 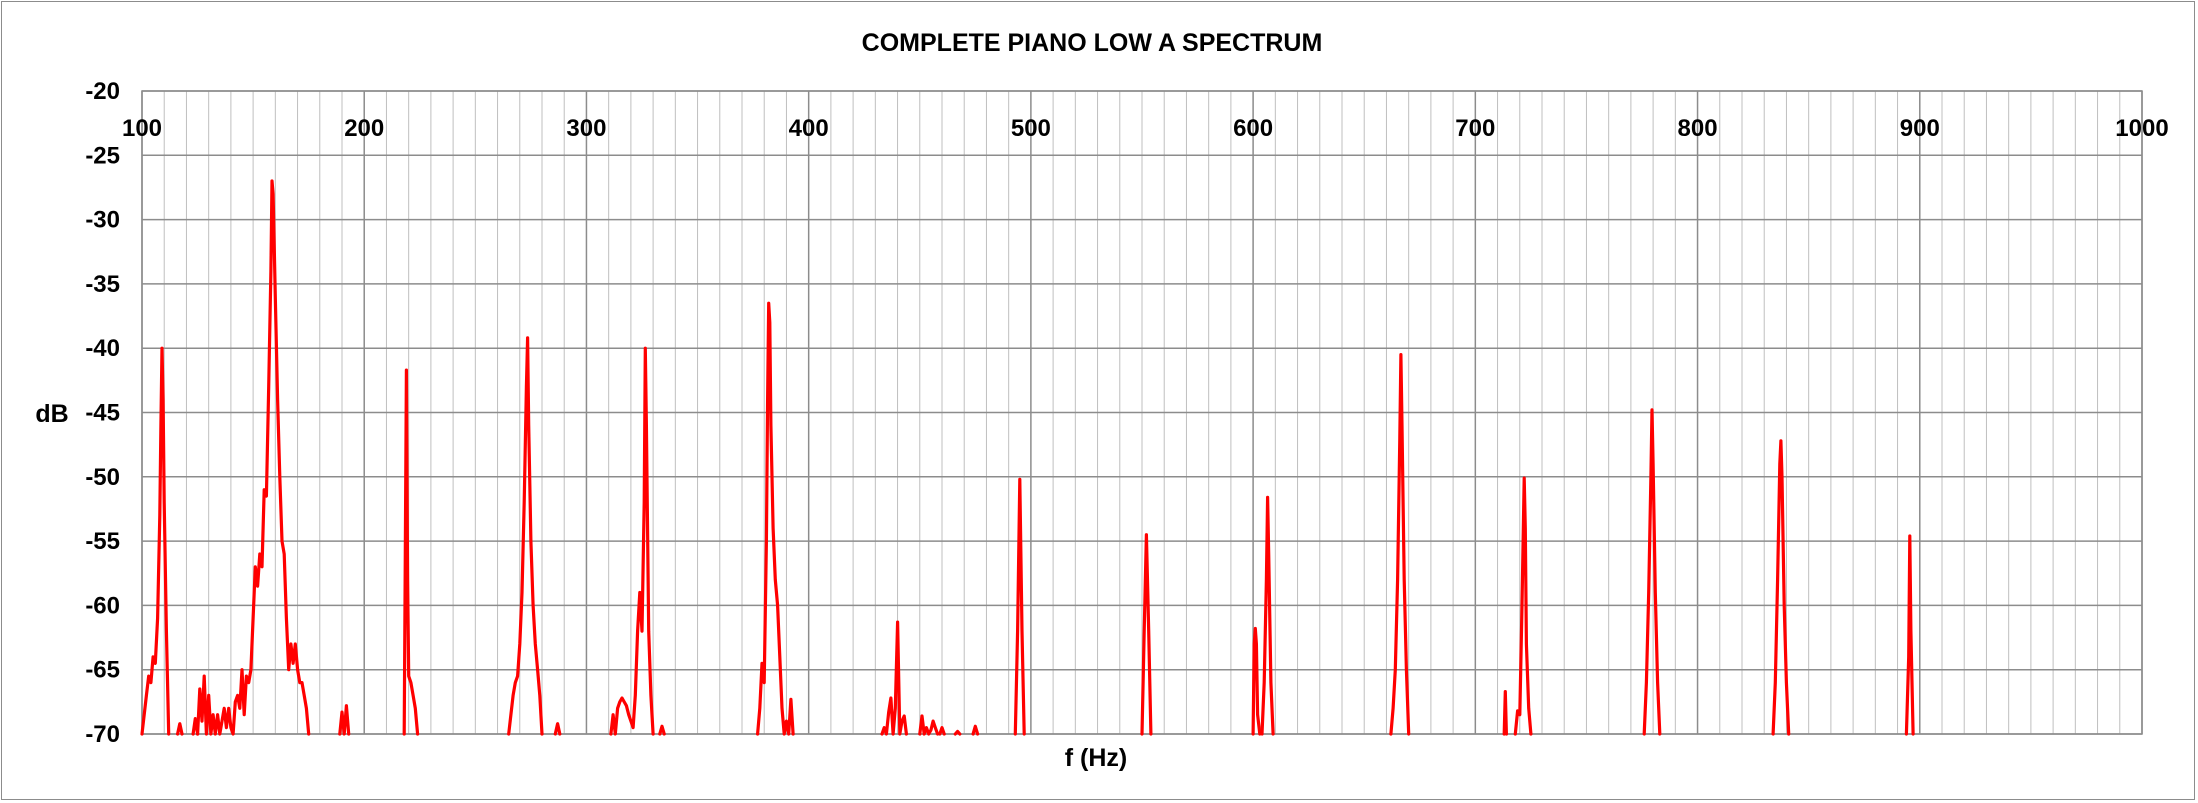 I want to click on chart-title: COMPLETE PIANO LOW A SPECTRUM, so click(x=1092, y=43).